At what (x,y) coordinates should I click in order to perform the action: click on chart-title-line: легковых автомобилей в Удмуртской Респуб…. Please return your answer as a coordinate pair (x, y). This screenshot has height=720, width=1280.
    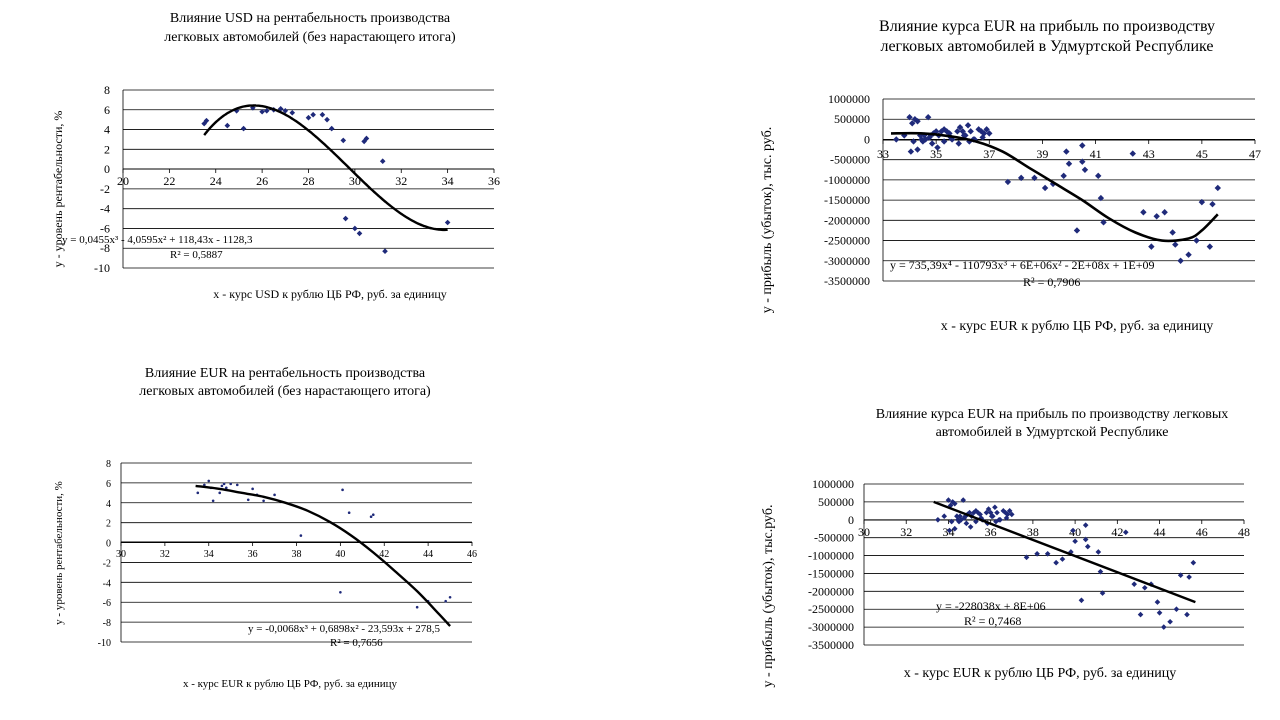
    Looking at the image, I should click on (1046, 46).